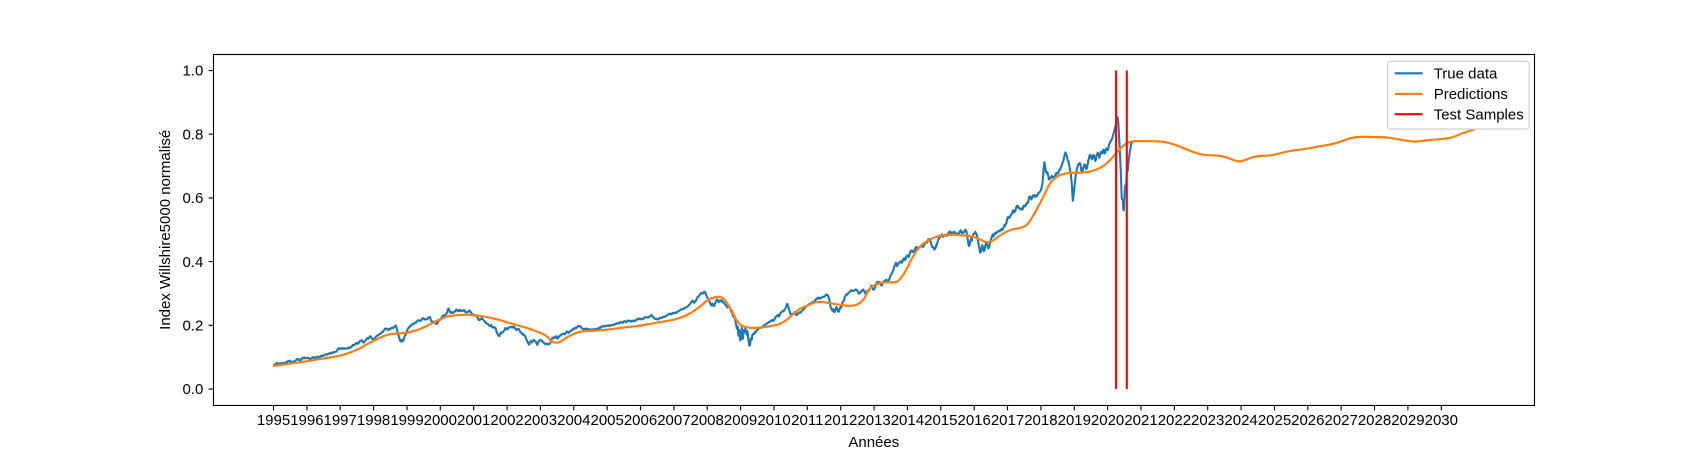 The image size is (1705, 460). I want to click on svg-text: 1996, so click(306, 420).